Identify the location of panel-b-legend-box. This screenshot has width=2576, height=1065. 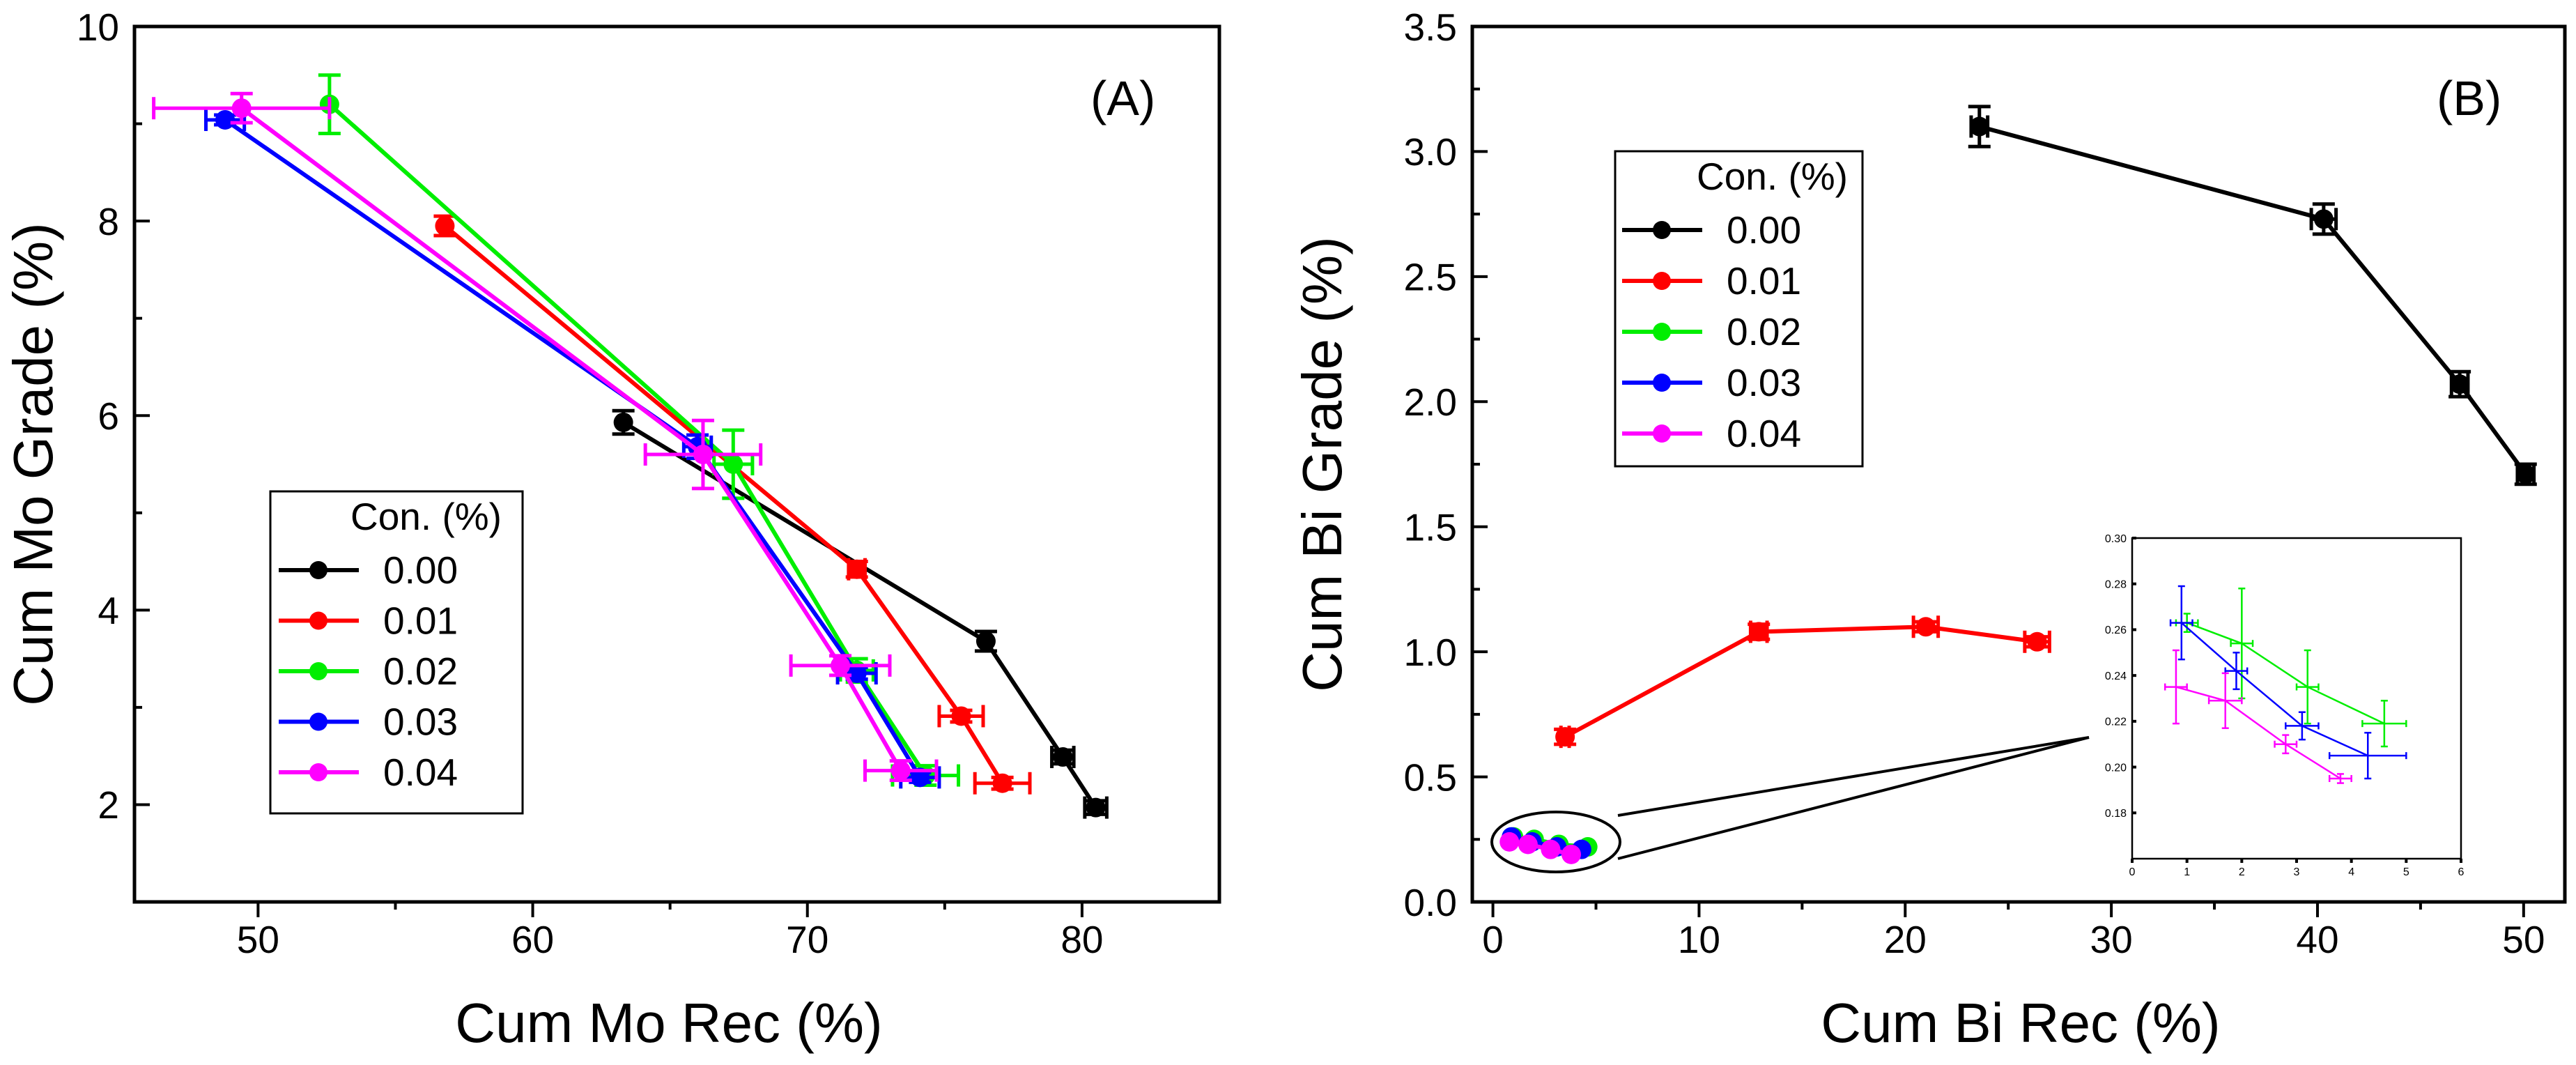
(1739, 309).